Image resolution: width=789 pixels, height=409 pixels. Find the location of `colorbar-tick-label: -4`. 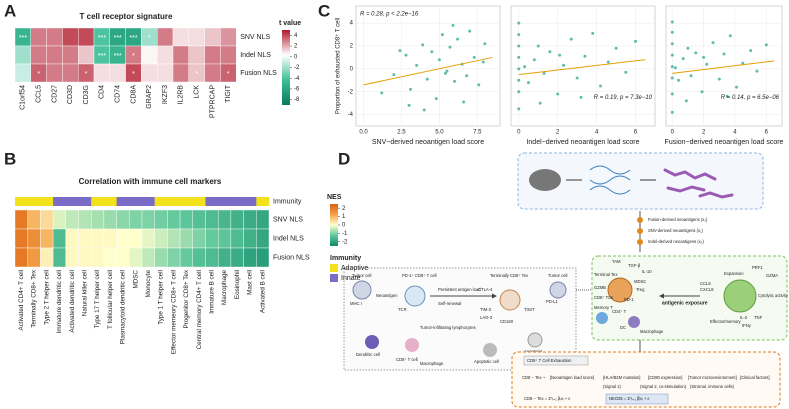

colorbar-tick-label: -4 is located at coordinates (297, 79).